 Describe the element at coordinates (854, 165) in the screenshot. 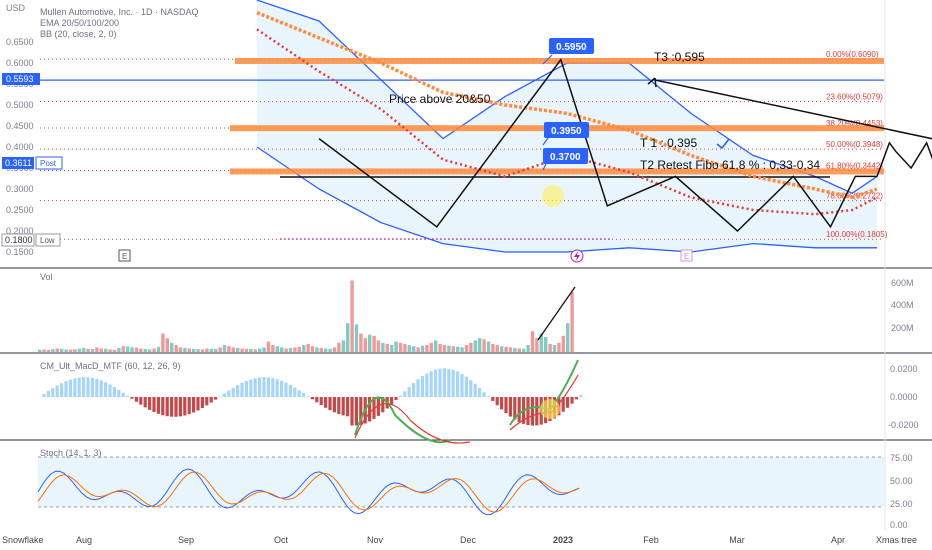

I see `fib-label: 61.80%(0.3442)` at that location.